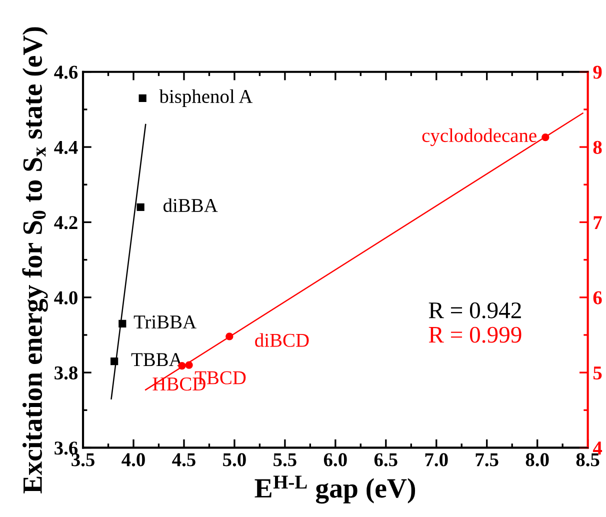 Image resolution: width=606 pixels, height=517 pixels. I want to click on y2-tick-label: 8, so click(597, 147).